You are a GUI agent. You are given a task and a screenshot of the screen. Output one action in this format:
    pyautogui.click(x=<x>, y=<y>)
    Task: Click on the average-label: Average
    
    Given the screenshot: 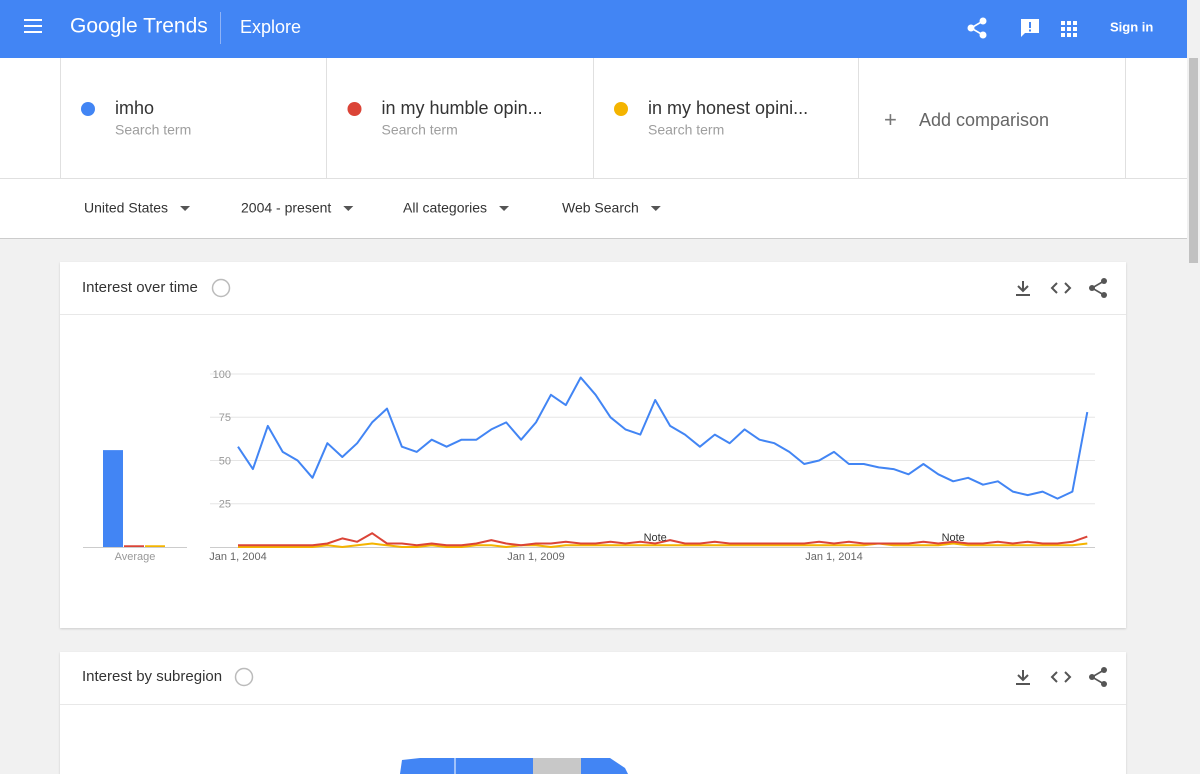 What is the action you would take?
    pyautogui.click(x=135, y=557)
    